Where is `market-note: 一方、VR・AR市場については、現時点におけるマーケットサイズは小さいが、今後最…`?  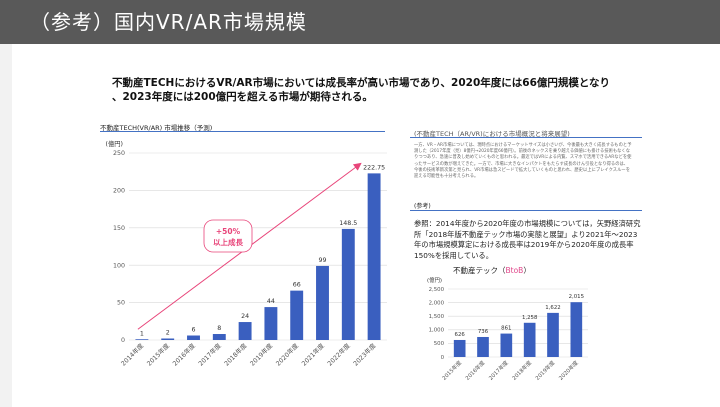
market-note: 一方、VR・AR市場については、現時点におけるマーケットサイズは小さいが、今後最… is located at coordinates (523, 161).